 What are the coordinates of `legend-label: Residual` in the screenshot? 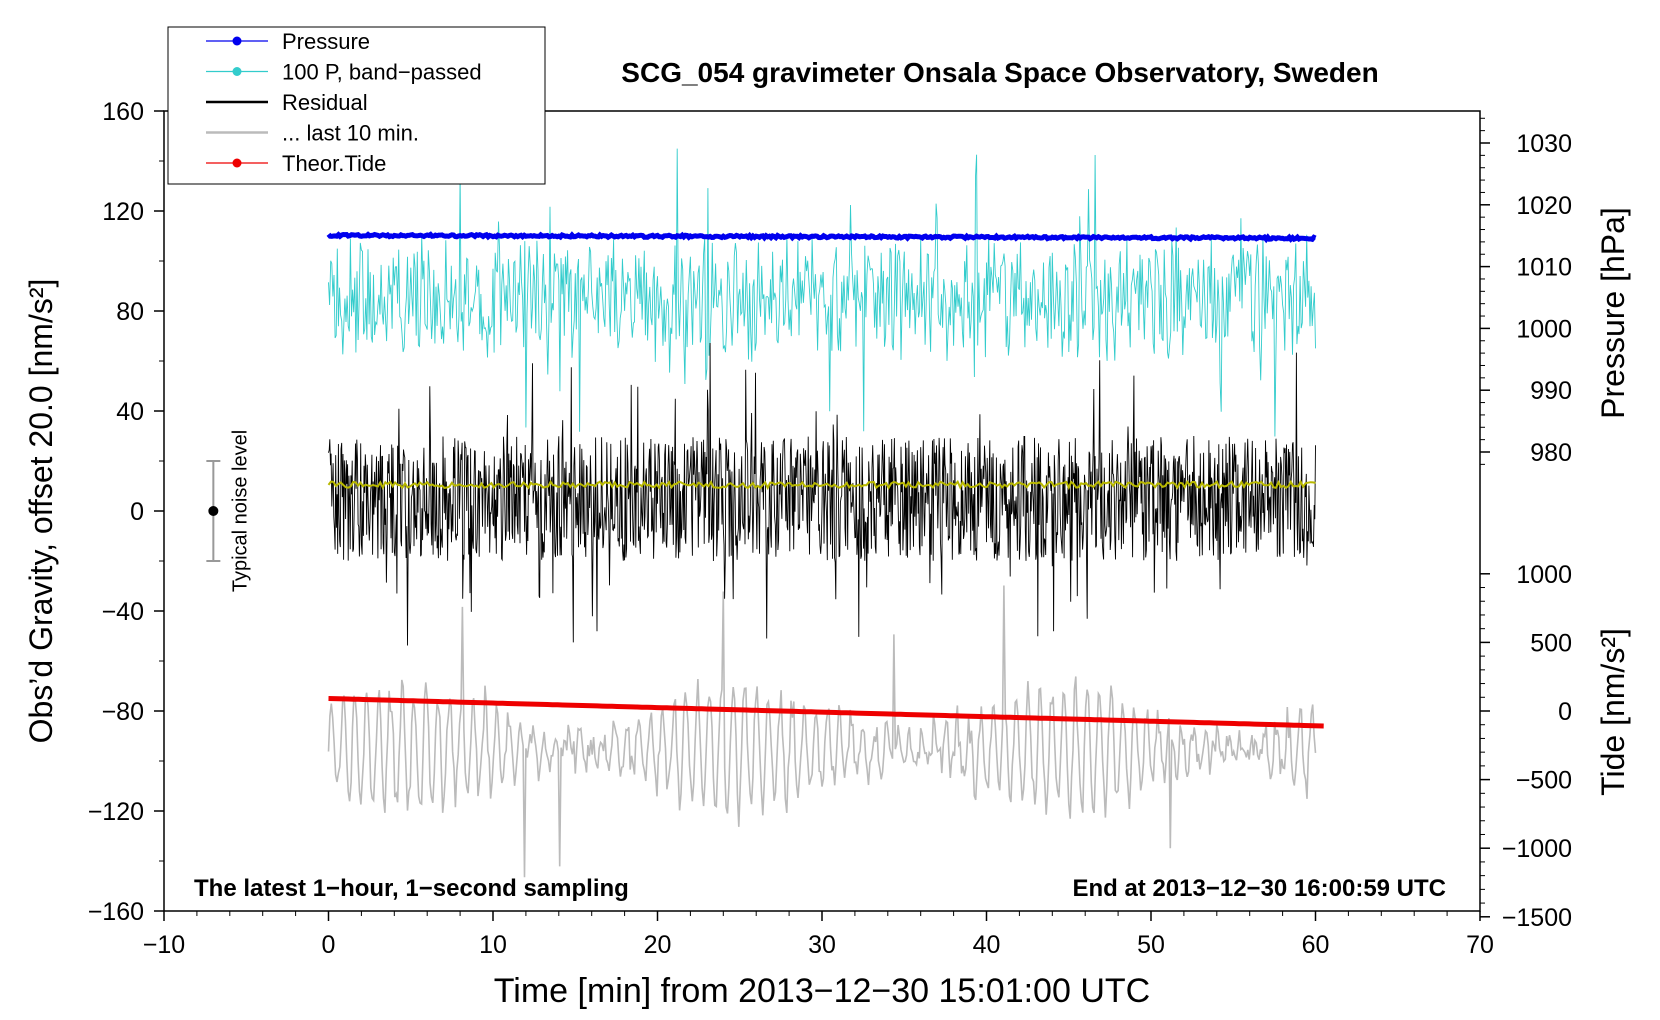 It's located at (325, 102).